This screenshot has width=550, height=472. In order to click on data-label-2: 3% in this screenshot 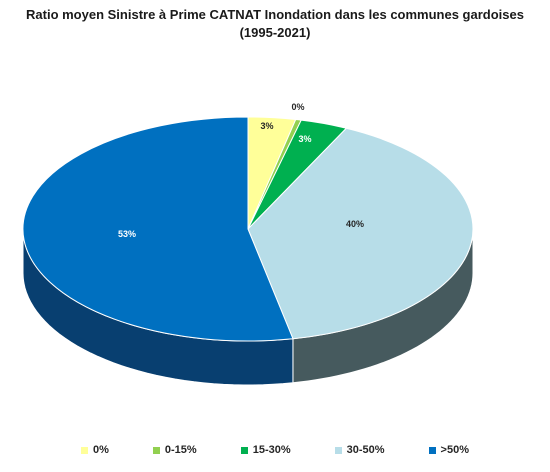, I will do `click(304, 139)`.